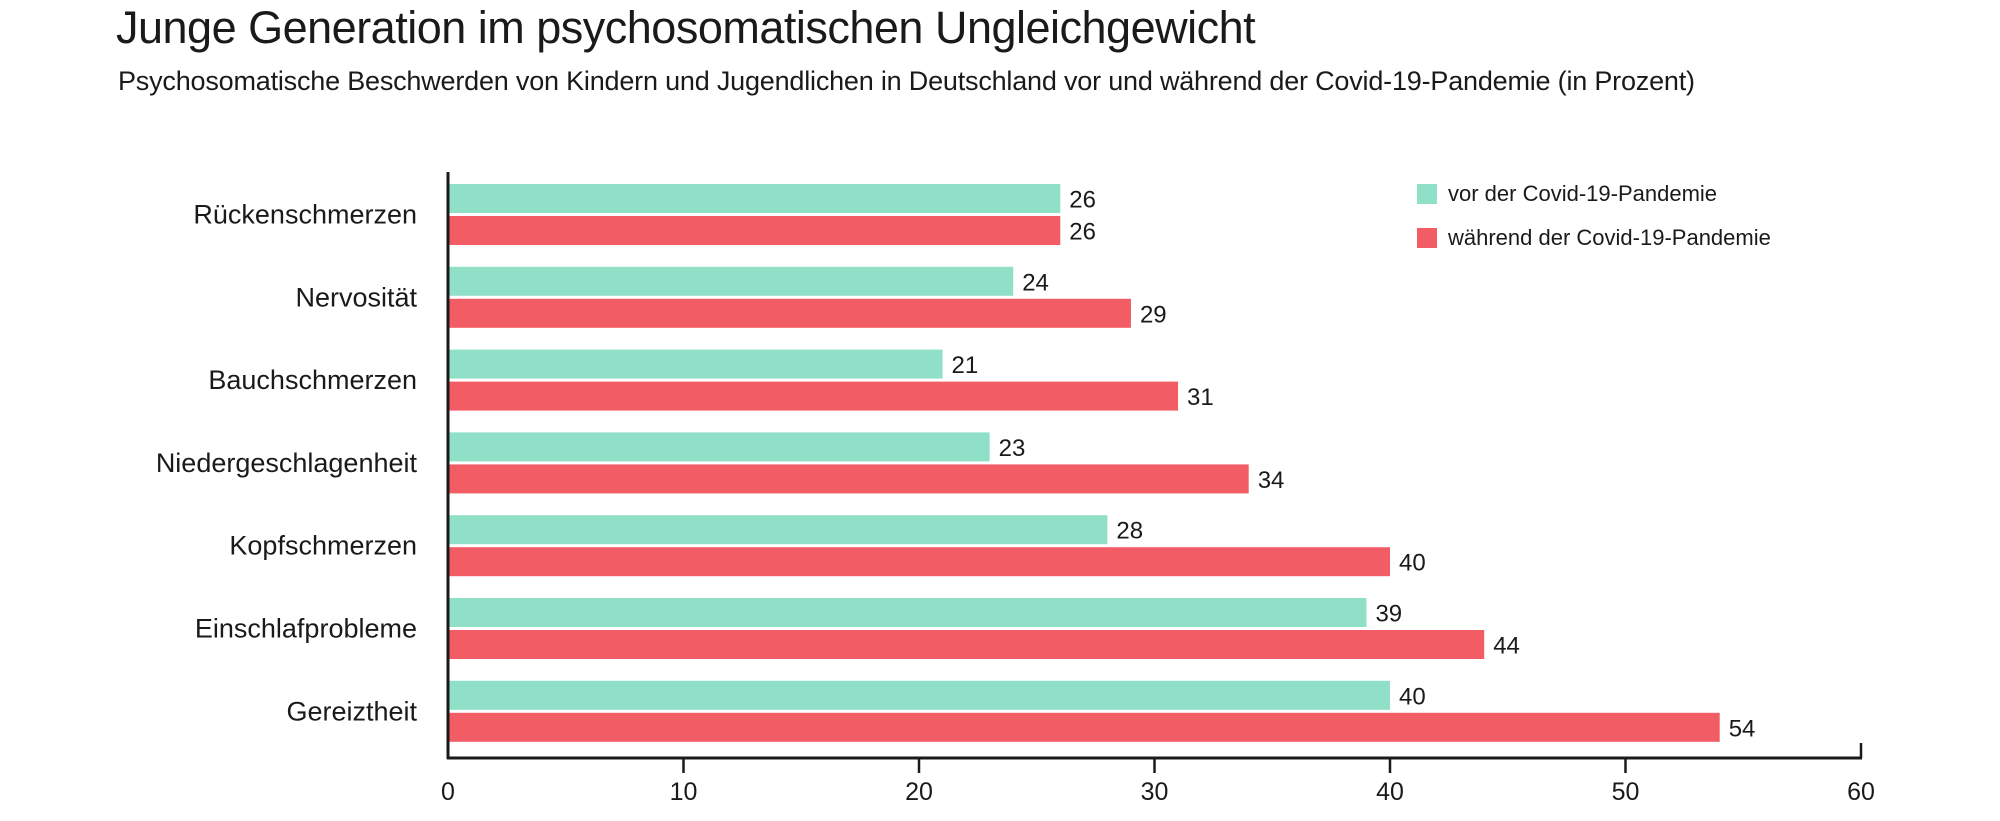 The image size is (2000, 821). What do you see at coordinates (1626, 792) in the screenshot?
I see `x-tick-label: 50` at bounding box center [1626, 792].